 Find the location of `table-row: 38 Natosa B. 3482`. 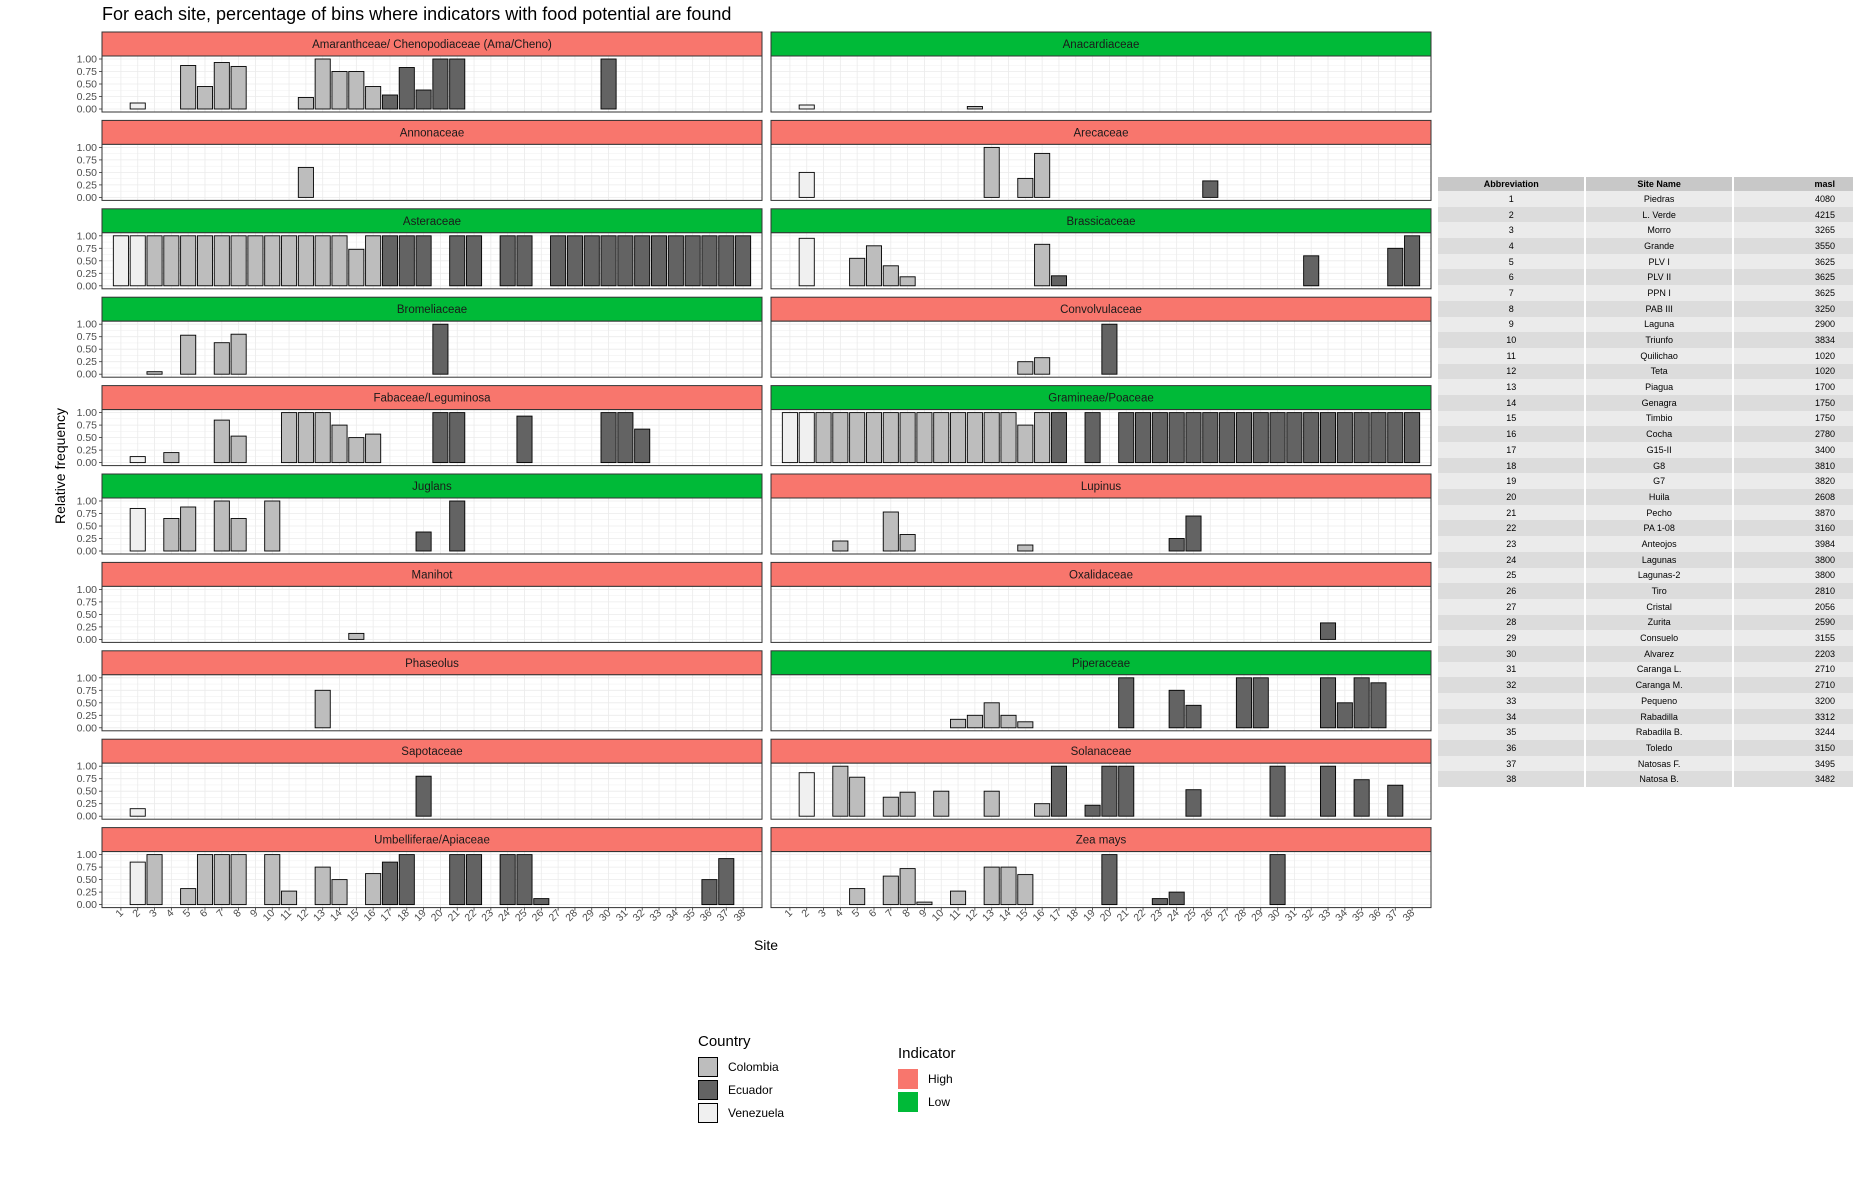

table-row: 38 Natosa B. 3482 is located at coordinates (1646, 779).